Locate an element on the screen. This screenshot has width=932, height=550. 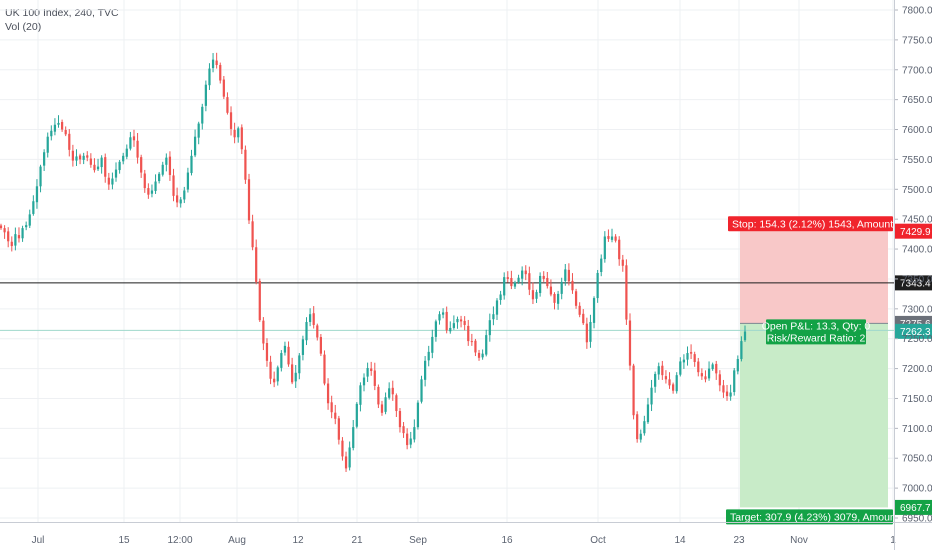
y-tick-label: 7500.0 is located at coordinates (917, 190).